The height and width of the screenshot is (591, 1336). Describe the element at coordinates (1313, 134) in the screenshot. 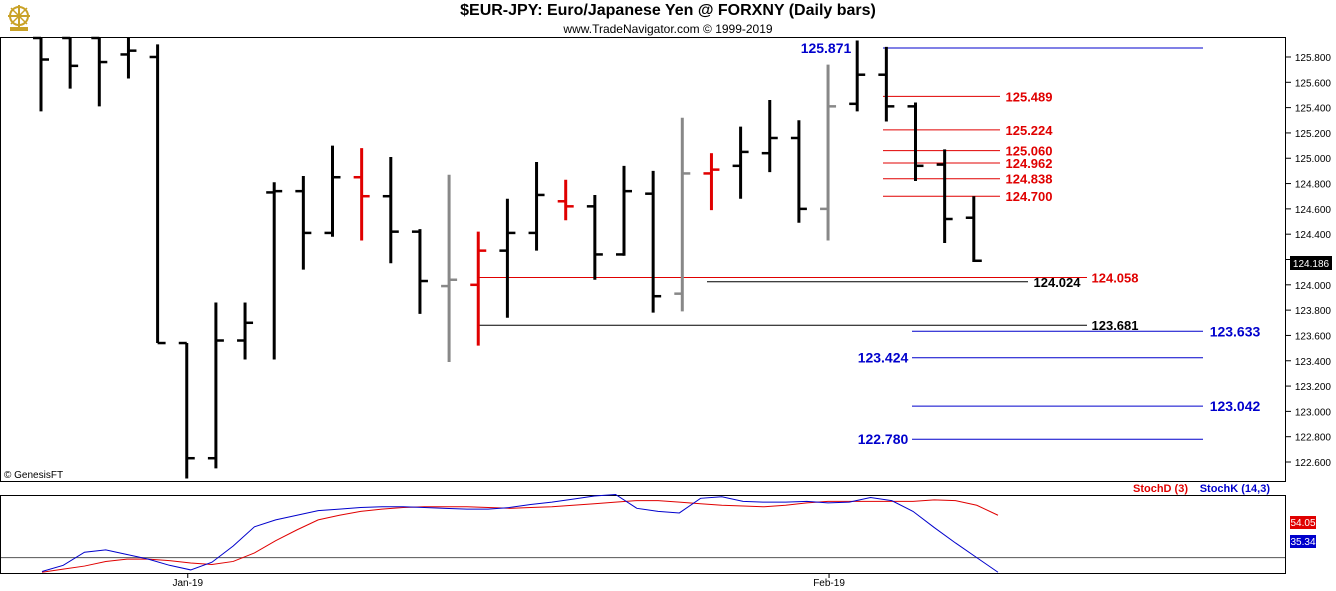

I see `price-tick-label: 125.200` at that location.